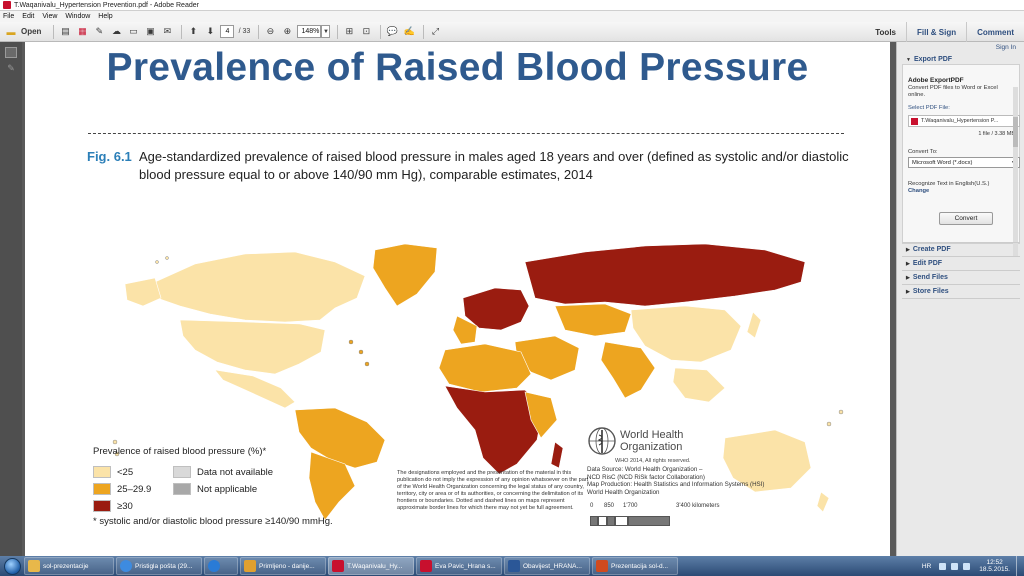 The width and height of the screenshot is (1024, 576). I want to click on word-icon, so click(514, 566).